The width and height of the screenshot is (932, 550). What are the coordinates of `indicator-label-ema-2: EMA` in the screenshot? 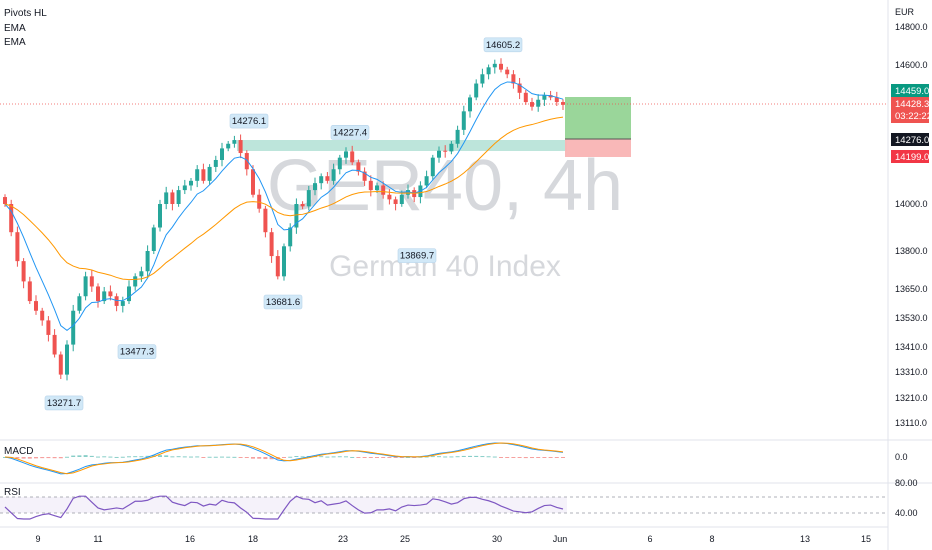 It's located at (15, 42).